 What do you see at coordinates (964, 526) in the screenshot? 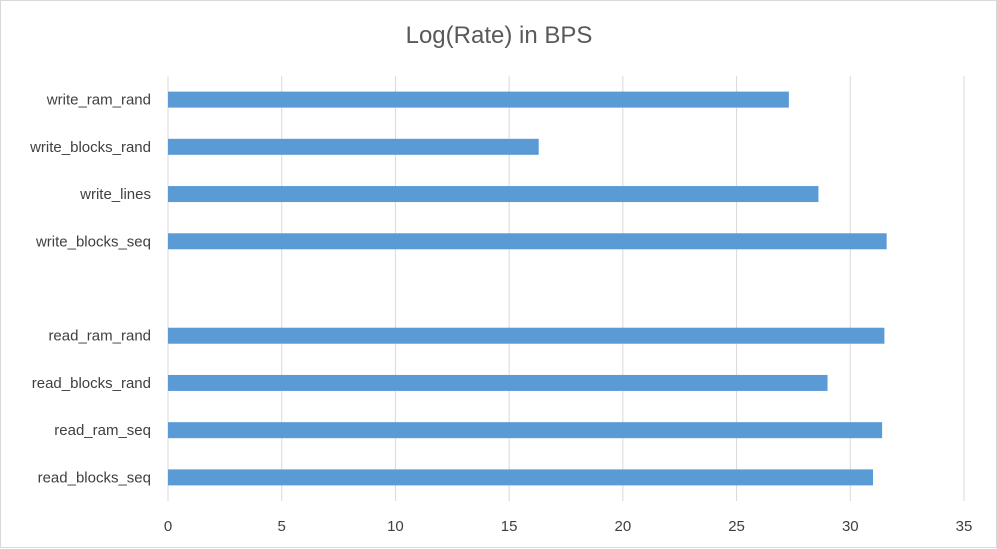
I see `x-tick-label: 35` at bounding box center [964, 526].